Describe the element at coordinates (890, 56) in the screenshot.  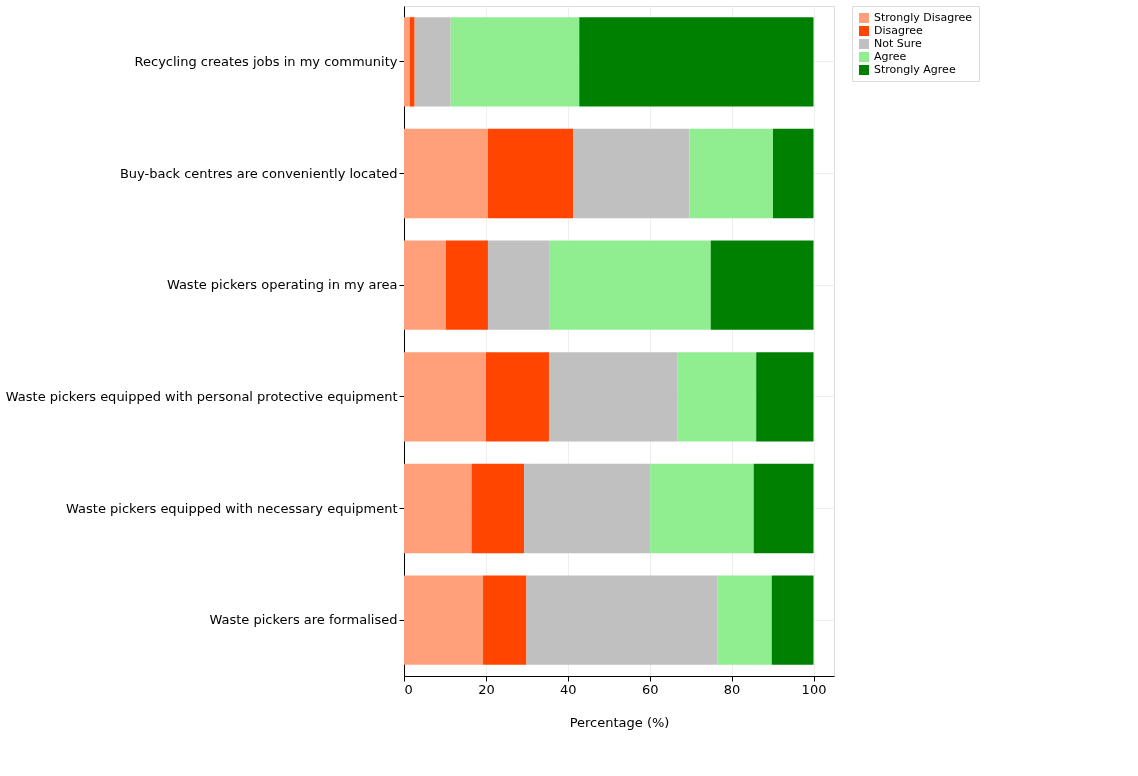
I see `legend-label: Agree` at that location.